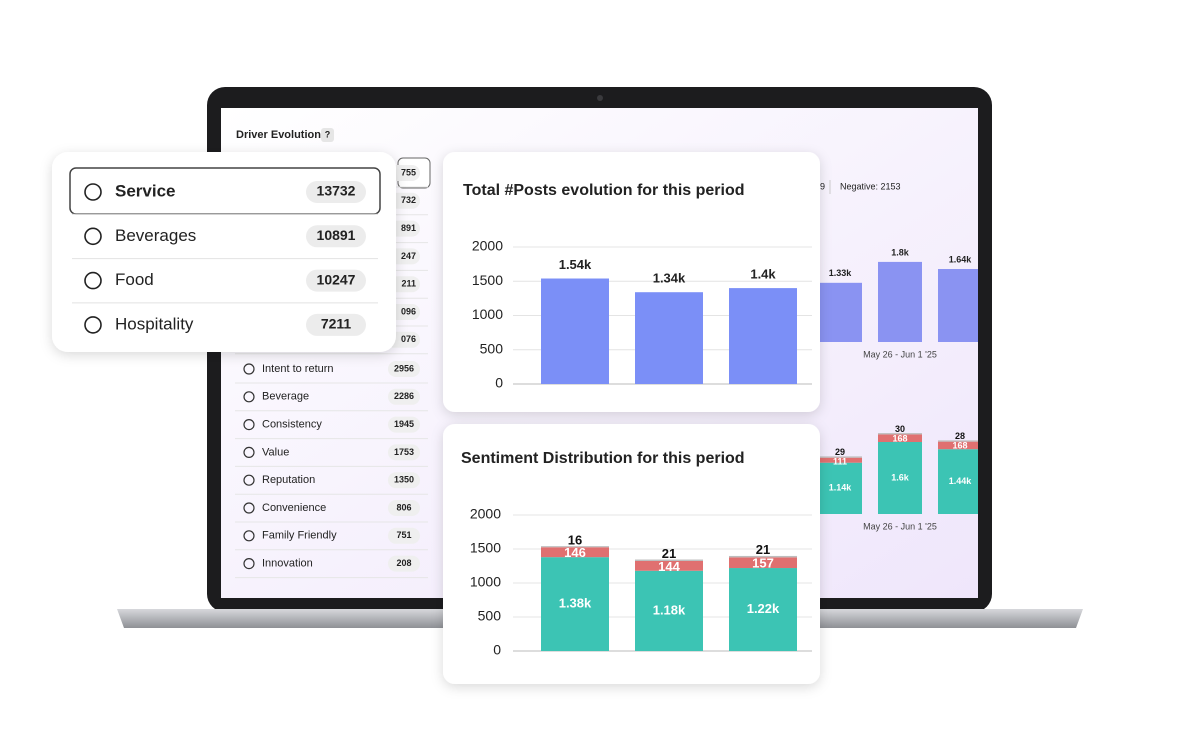 This screenshot has height=750, width=1200. I want to click on value-label: 16, so click(575, 539).